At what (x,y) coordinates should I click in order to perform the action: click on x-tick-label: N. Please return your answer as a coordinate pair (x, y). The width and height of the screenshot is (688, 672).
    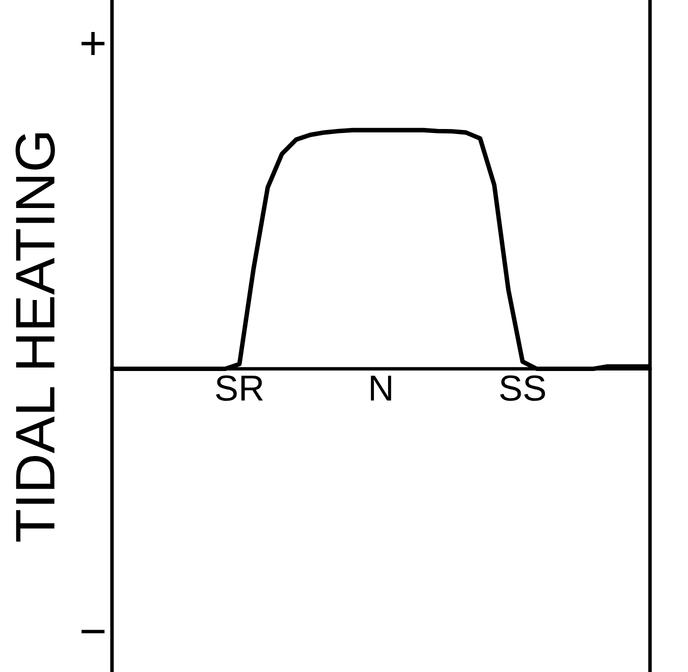
    Looking at the image, I should click on (381, 388).